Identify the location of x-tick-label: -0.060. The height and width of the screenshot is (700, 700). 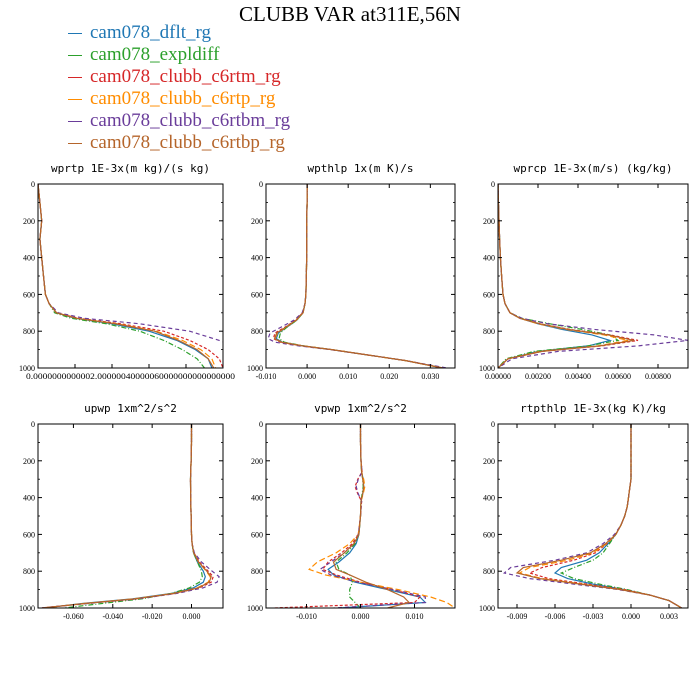
(73, 616).